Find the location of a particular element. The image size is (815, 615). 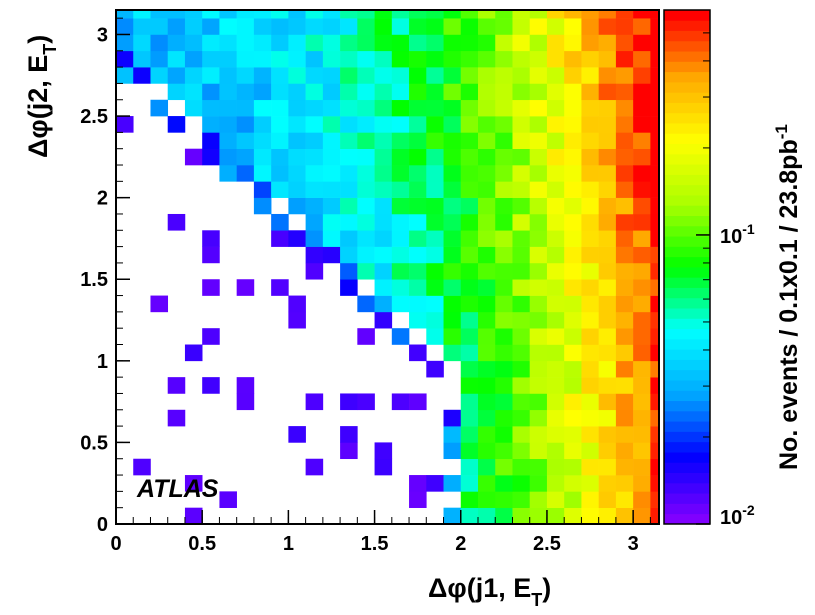

y-tick-label: 0 is located at coordinates (102, 525).